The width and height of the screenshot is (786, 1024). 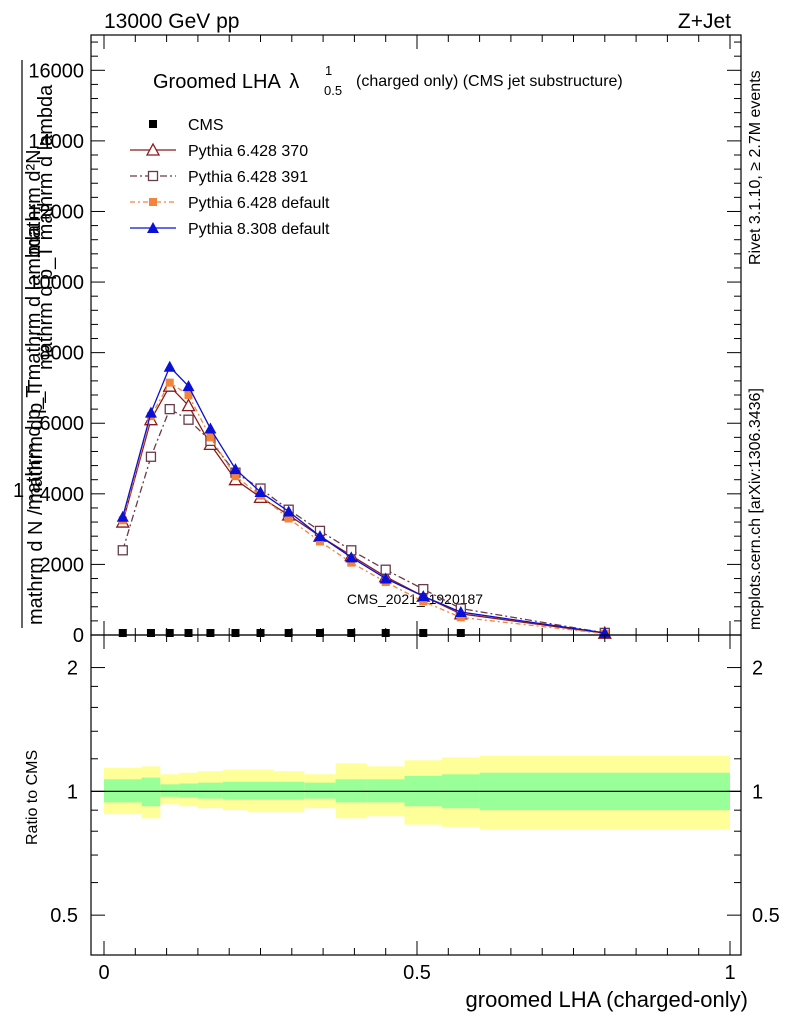 What do you see at coordinates (153, 124) in the screenshot?
I see `legend-marker-cms` at bounding box center [153, 124].